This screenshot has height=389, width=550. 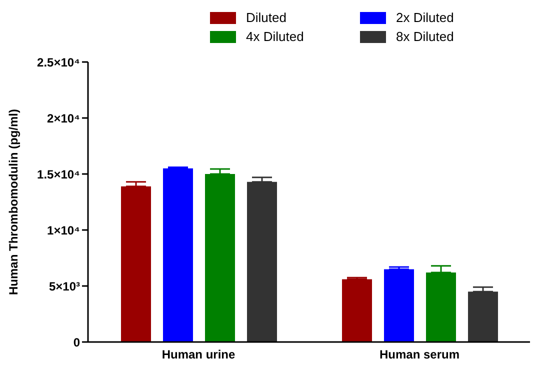 I want to click on y-tick-label: 0, so click(x=76, y=342).